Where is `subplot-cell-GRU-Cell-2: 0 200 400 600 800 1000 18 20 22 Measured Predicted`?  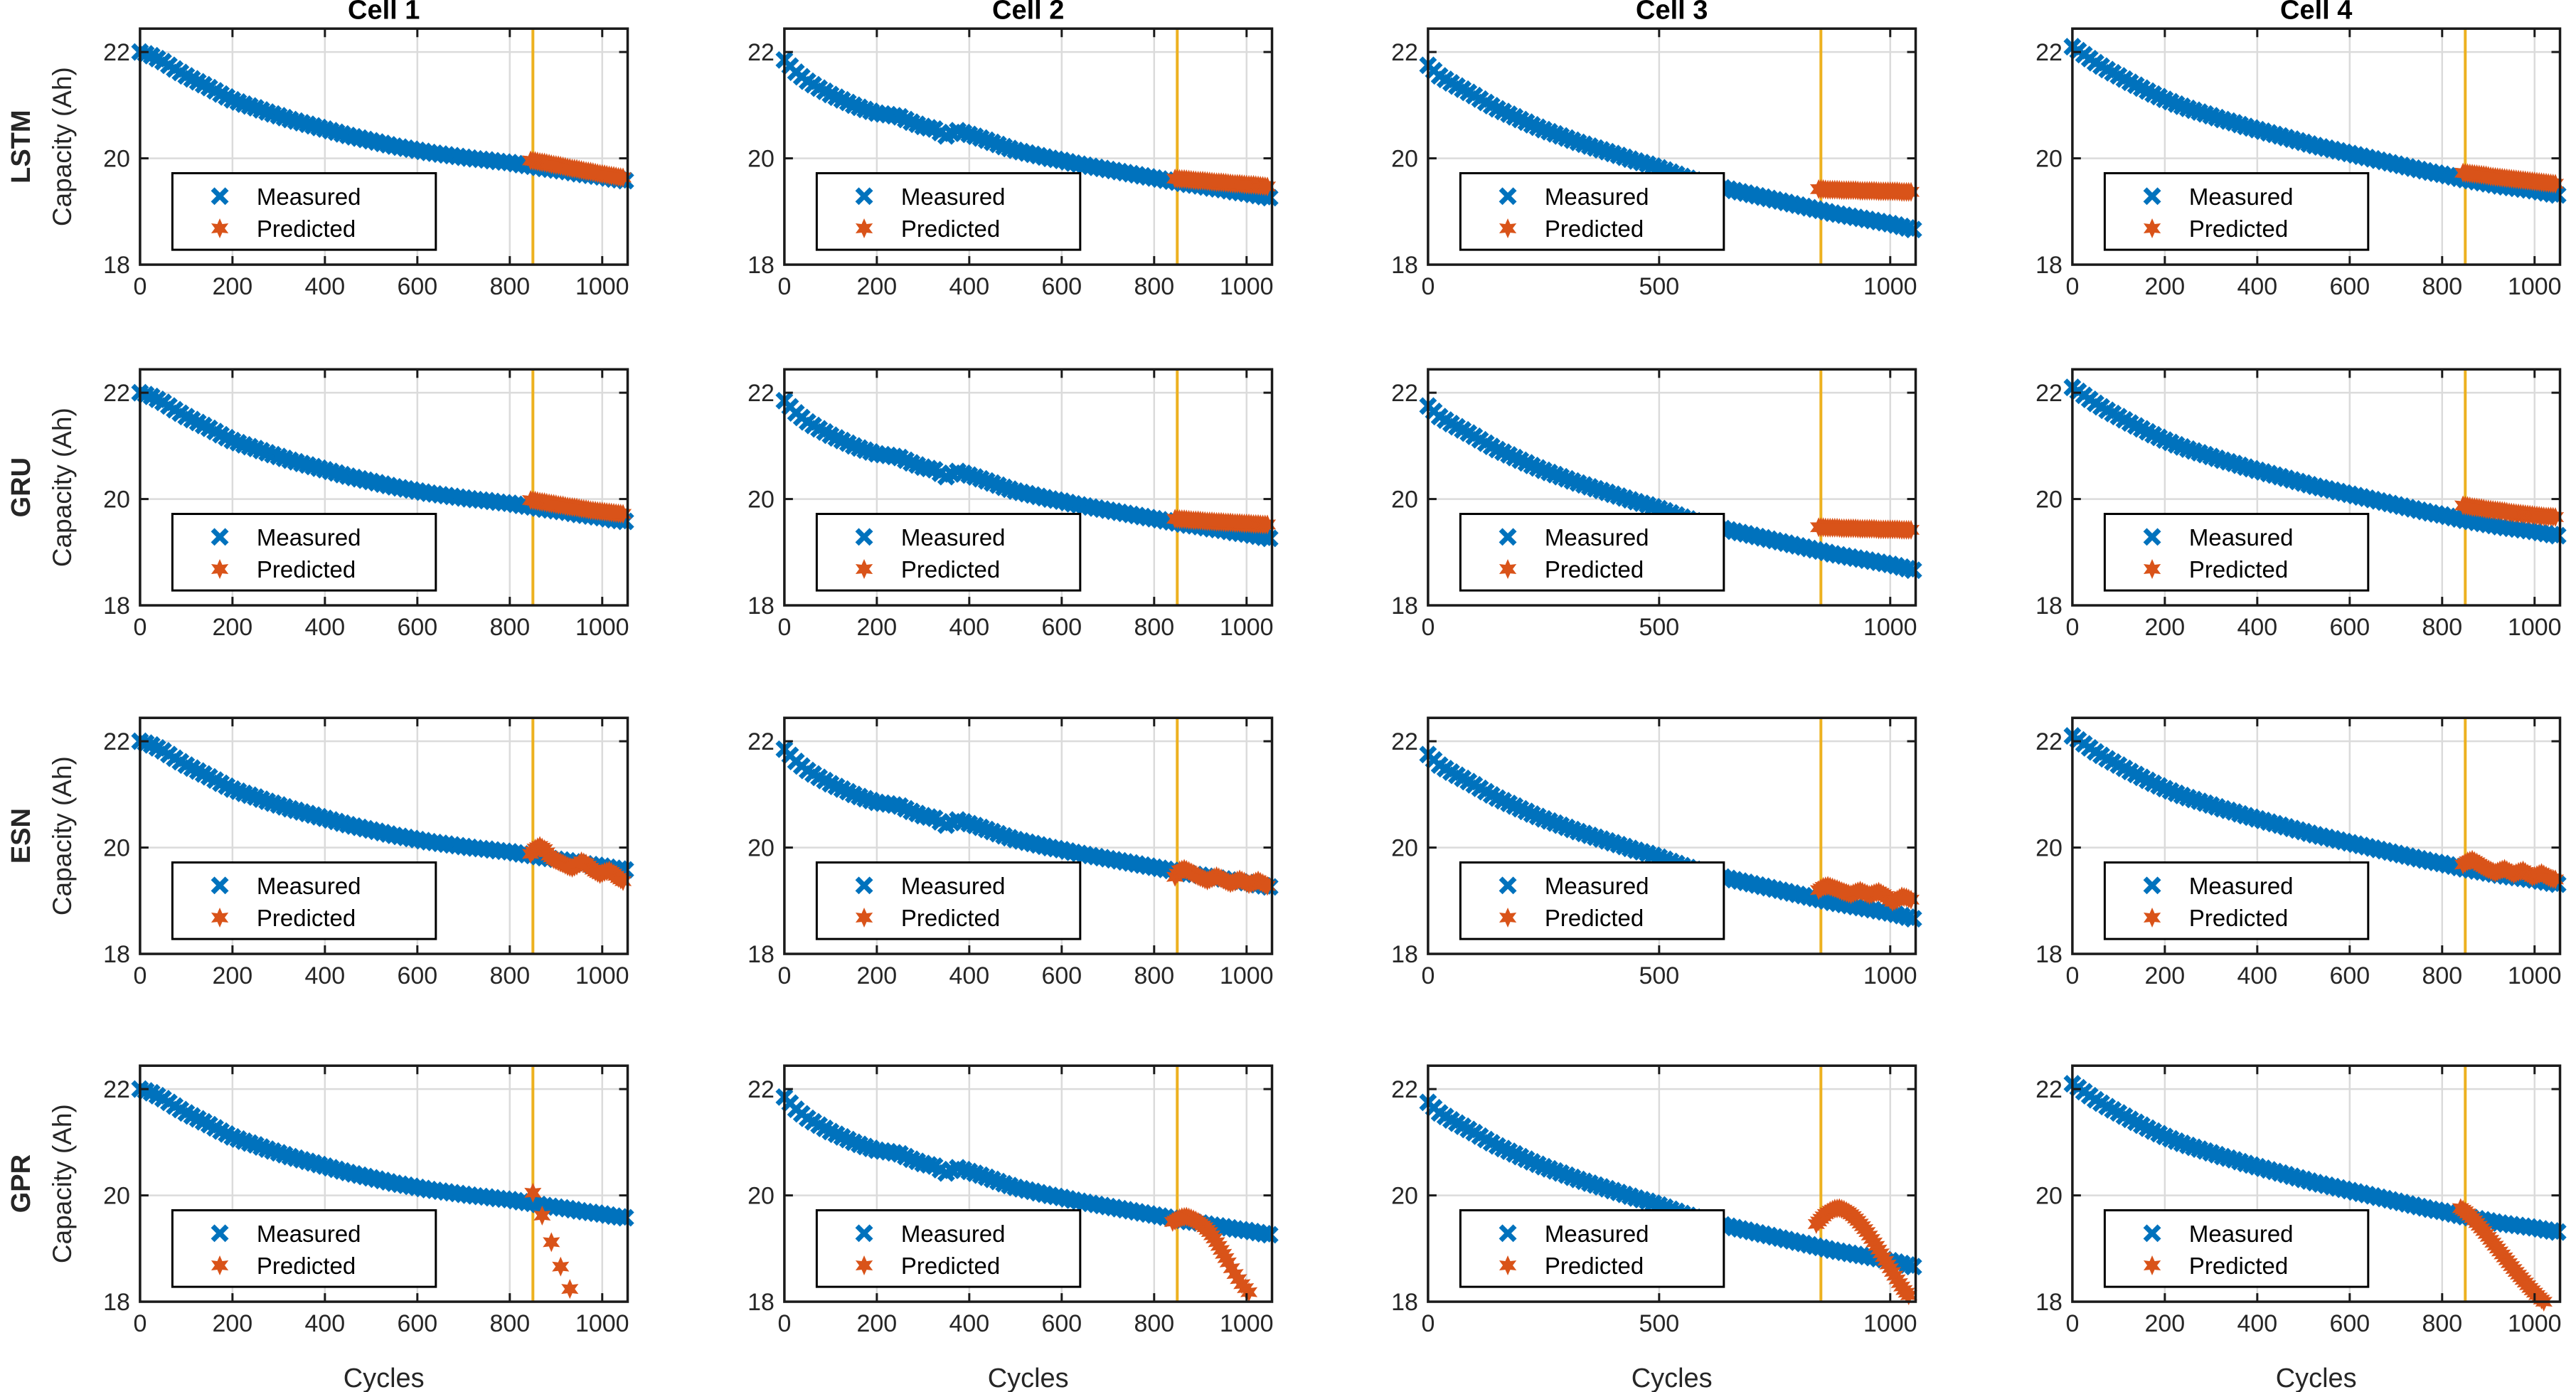
subplot-cell-GRU-Cell-2: 0 200 400 600 800 1000 18 20 22 Measured Predicted is located at coordinates (966, 522).